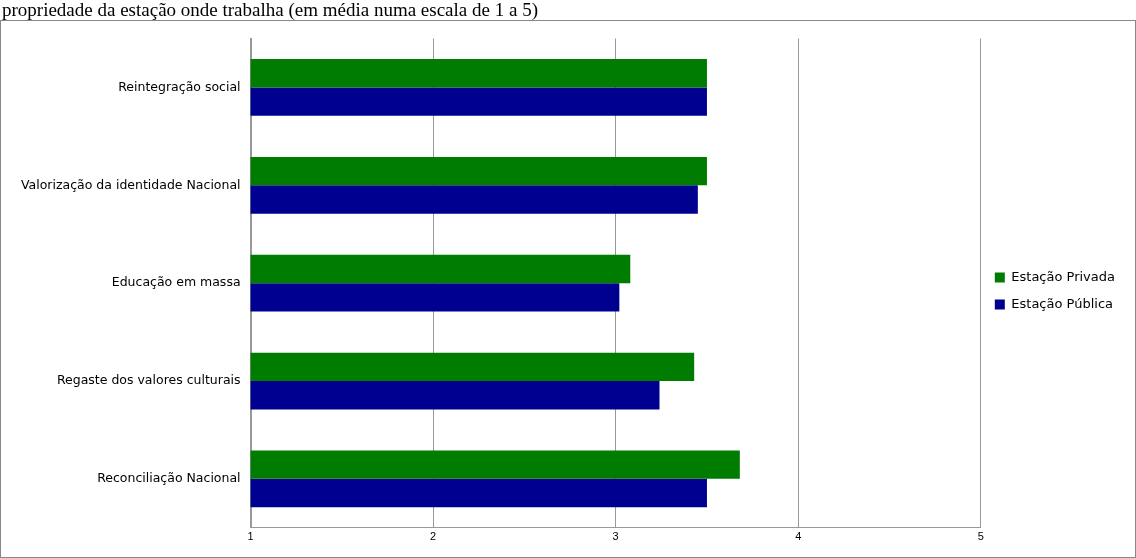  I want to click on y-tick-label: Reintegração social, so click(179, 86).